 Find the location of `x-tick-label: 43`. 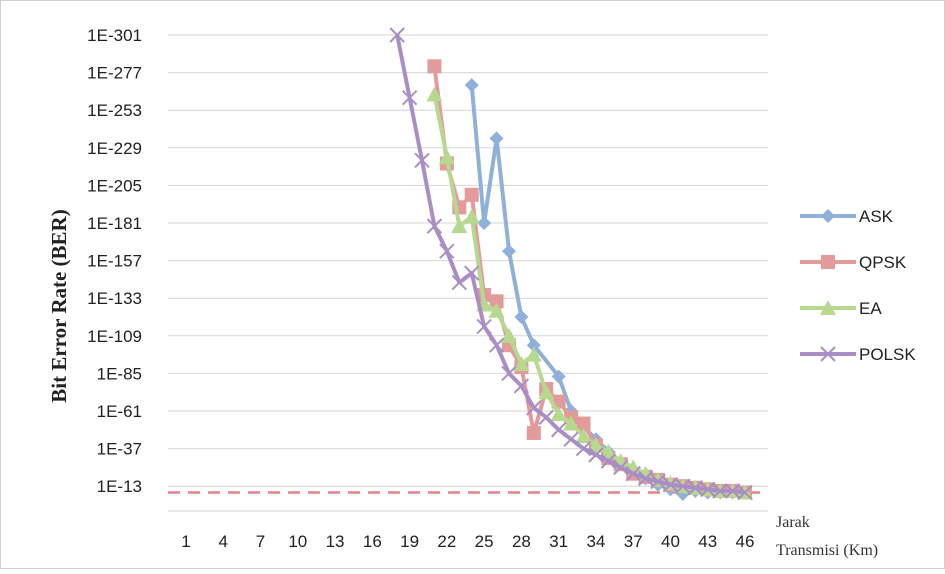

x-tick-label: 43 is located at coordinates (707, 541).